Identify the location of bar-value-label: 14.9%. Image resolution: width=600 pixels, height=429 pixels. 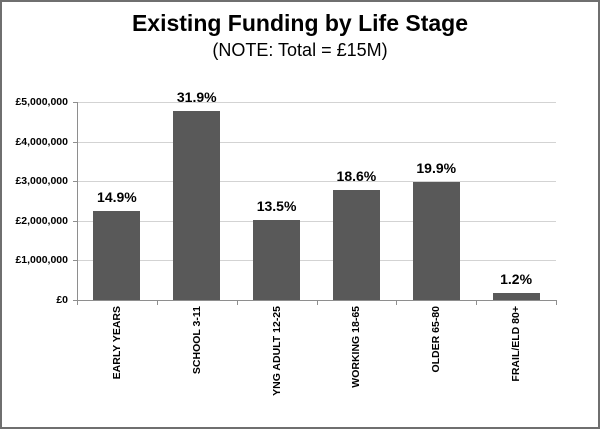
(117, 197).